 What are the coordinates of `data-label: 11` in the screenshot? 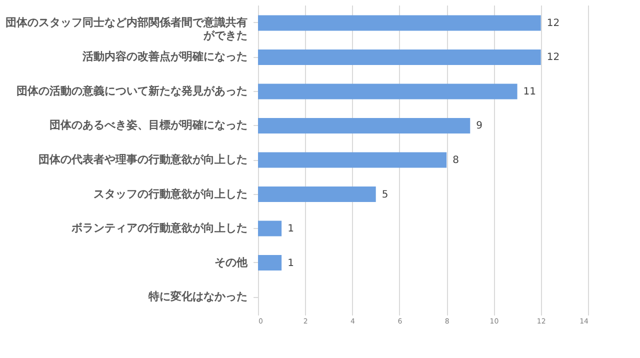 It's located at (529, 92).